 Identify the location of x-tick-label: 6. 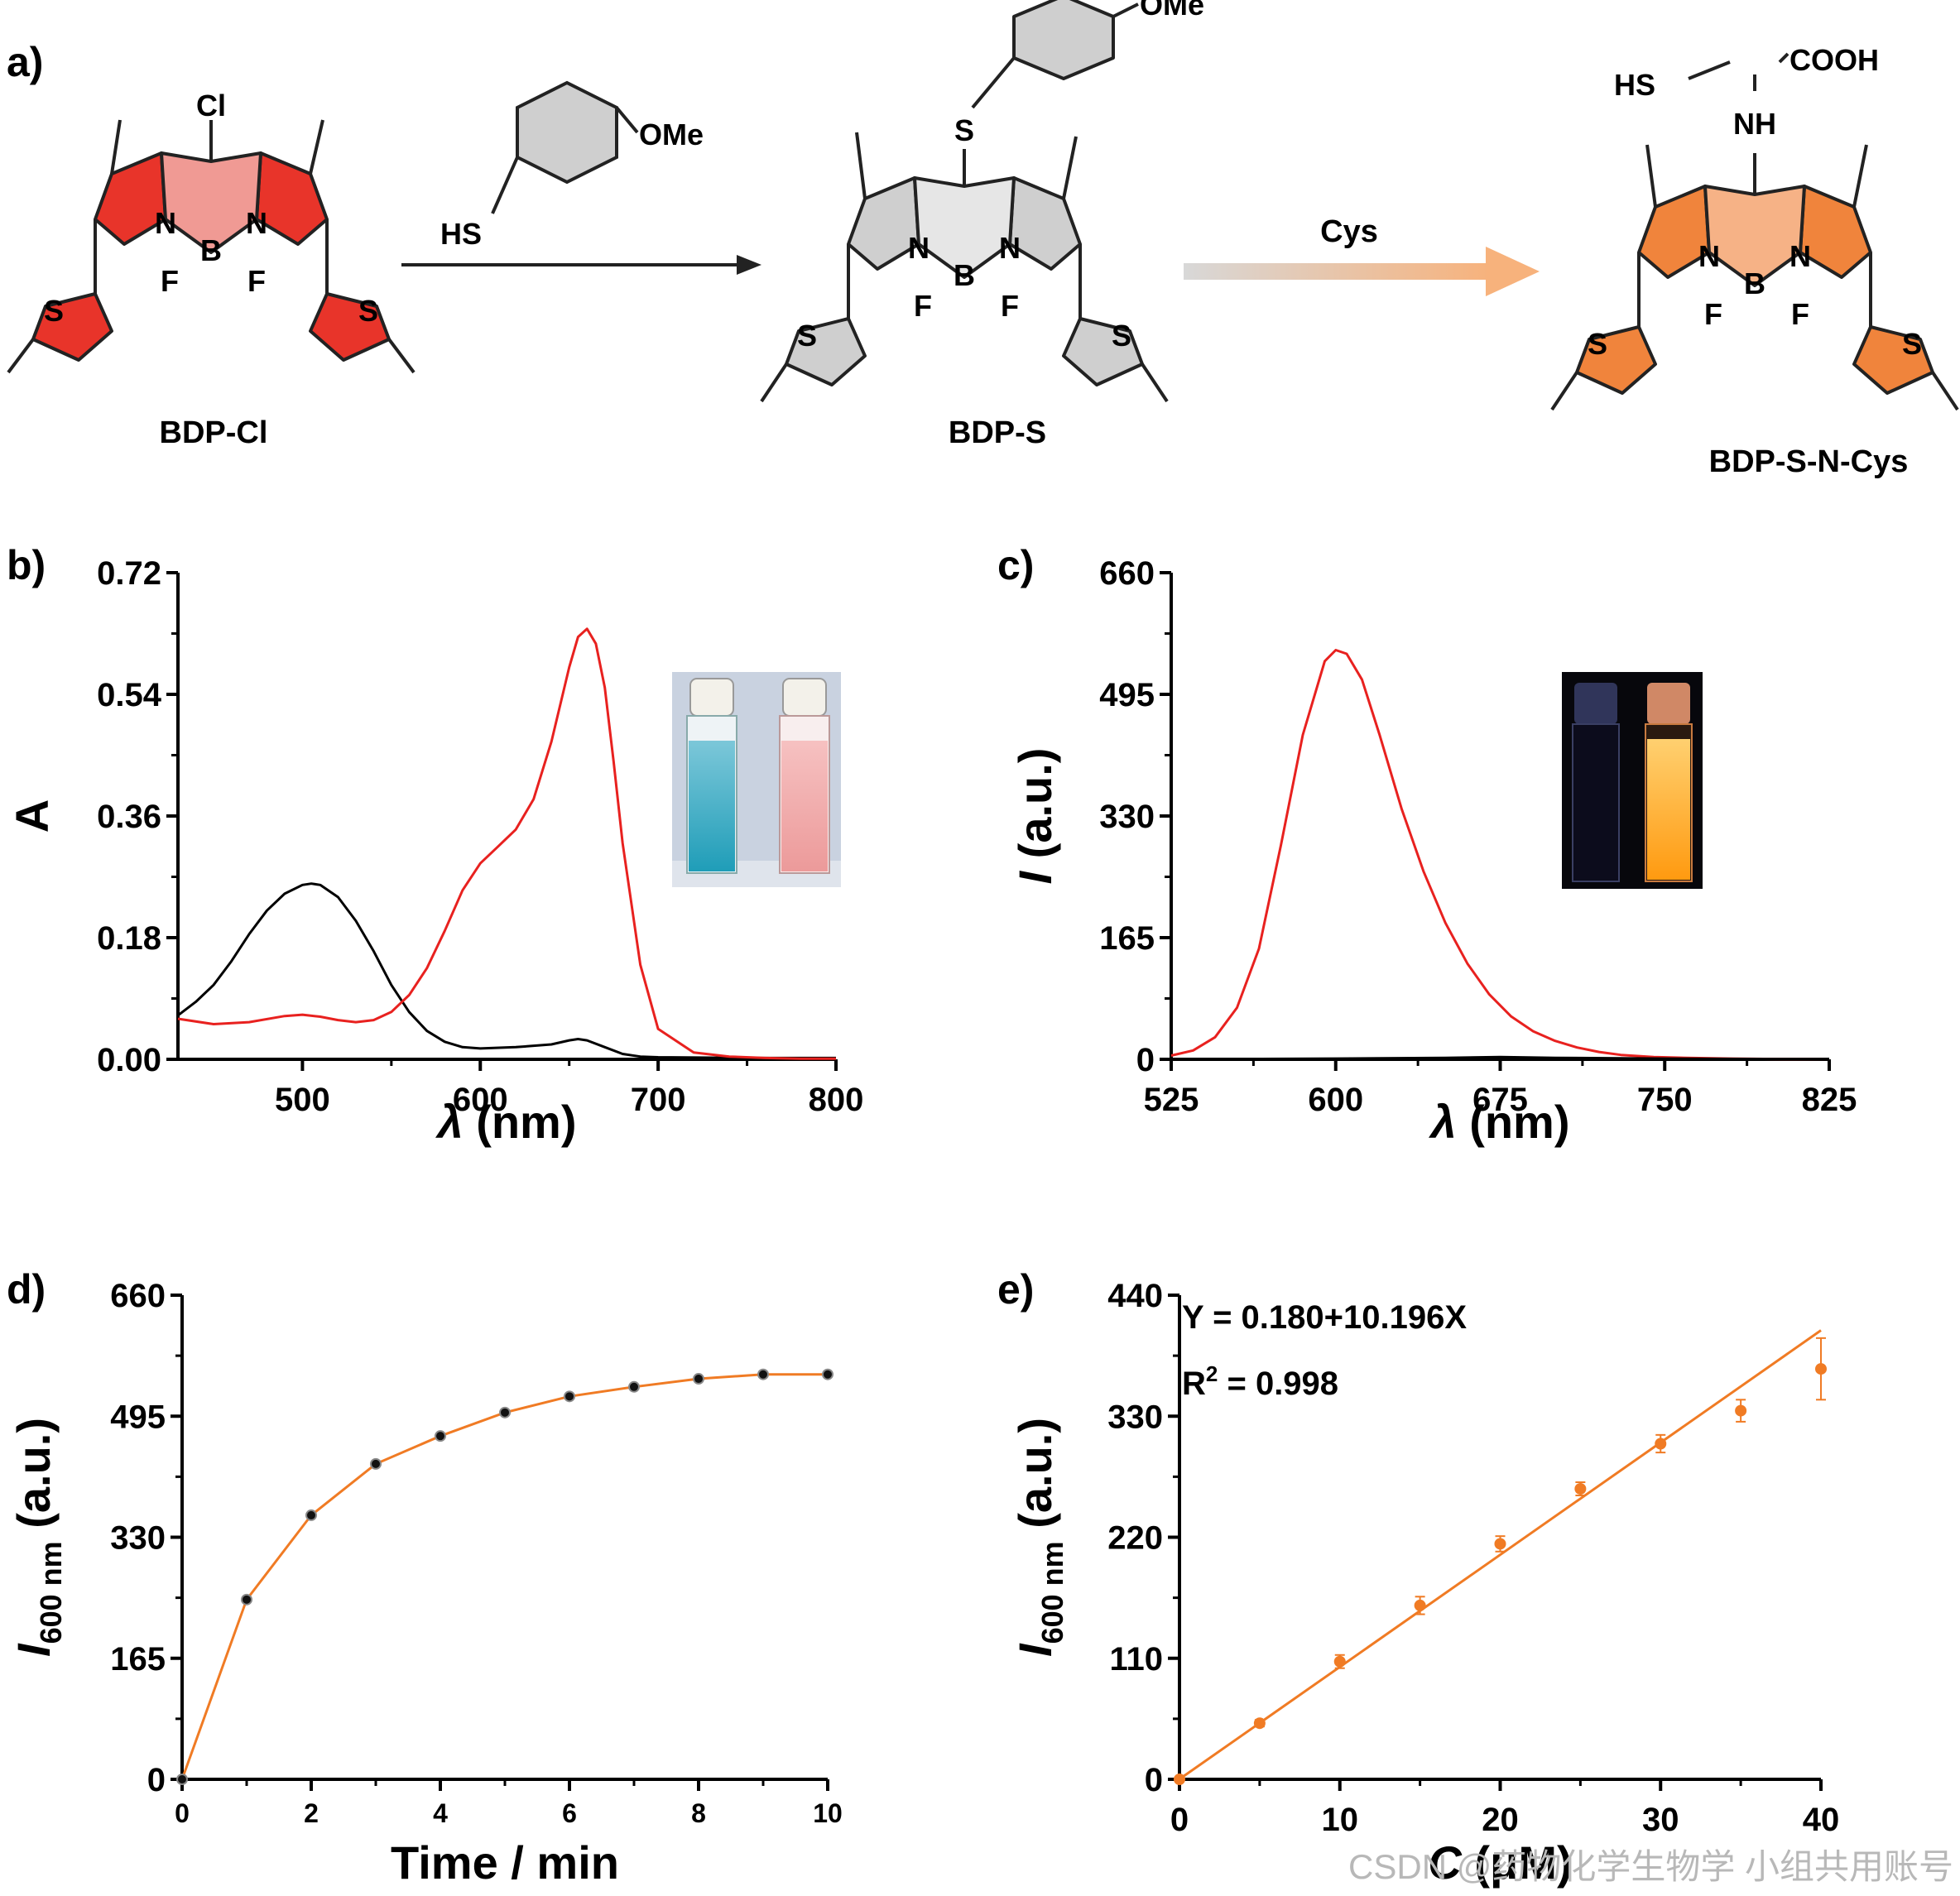
(569, 1813).